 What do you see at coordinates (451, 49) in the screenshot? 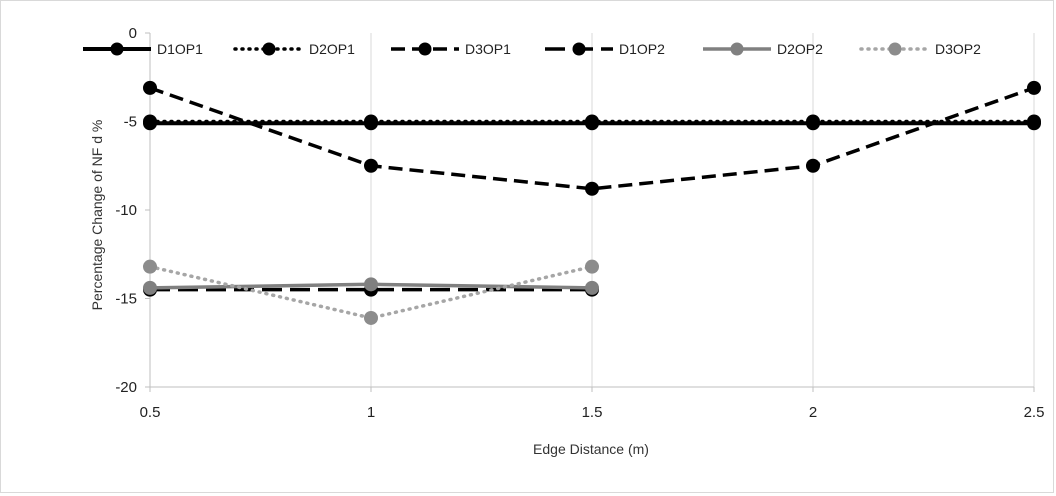
I see `legend-entry-d3op1: D3OP1` at bounding box center [451, 49].